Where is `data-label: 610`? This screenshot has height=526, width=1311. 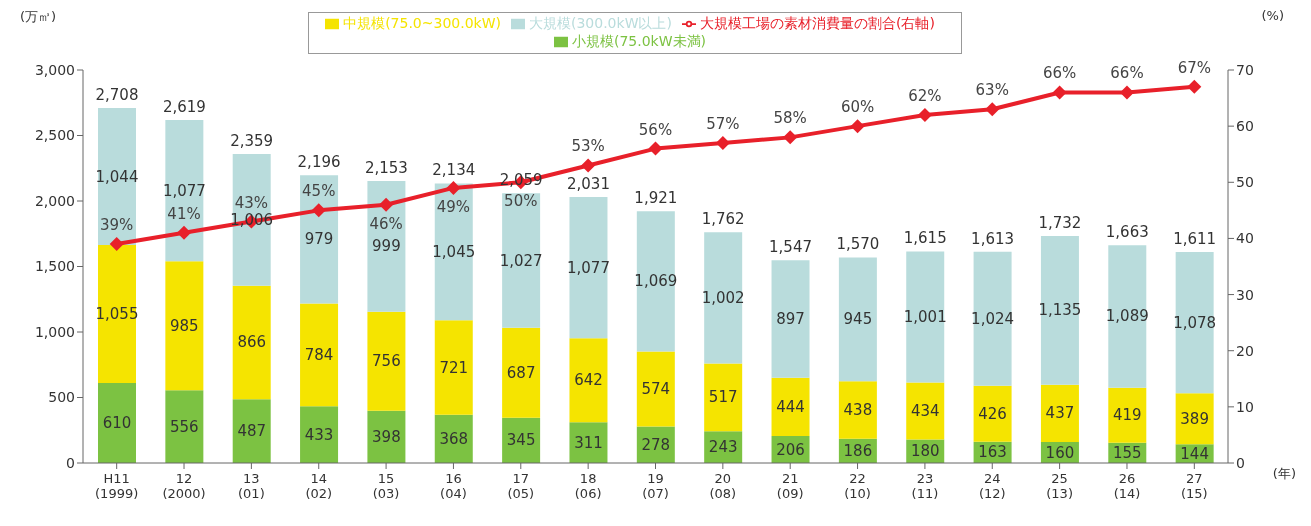
data-label: 610 is located at coordinates (117, 423).